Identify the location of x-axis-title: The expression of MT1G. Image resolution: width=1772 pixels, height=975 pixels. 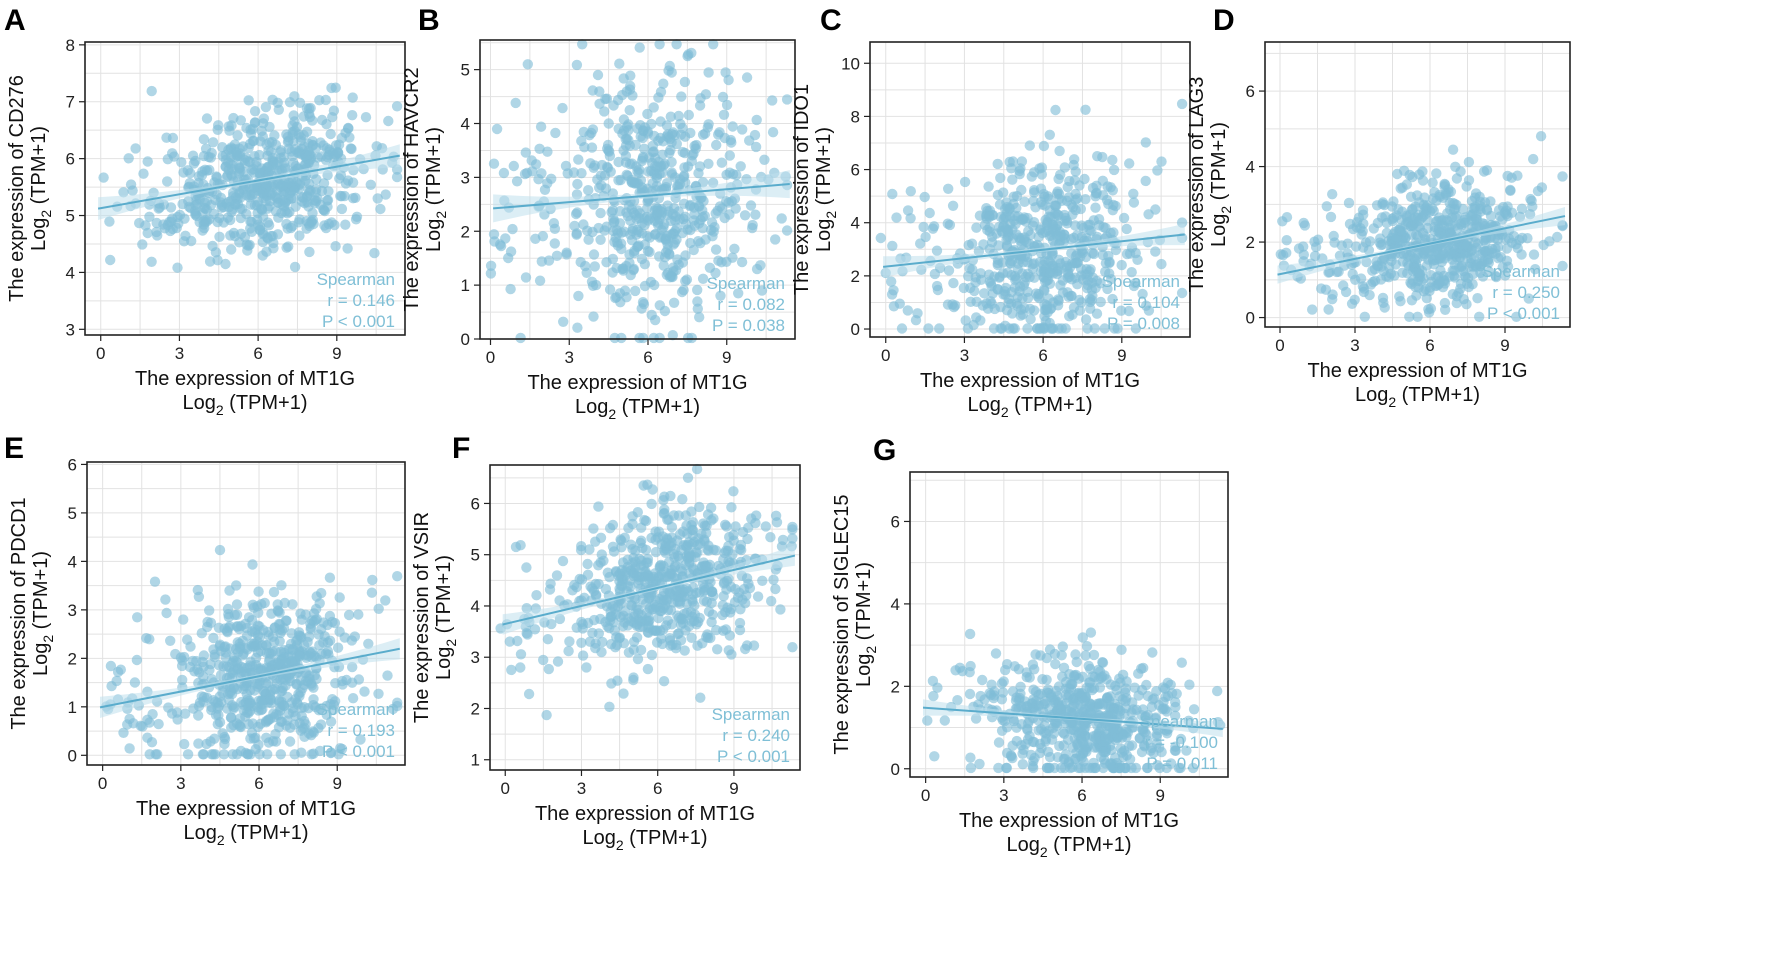
(1030, 381).